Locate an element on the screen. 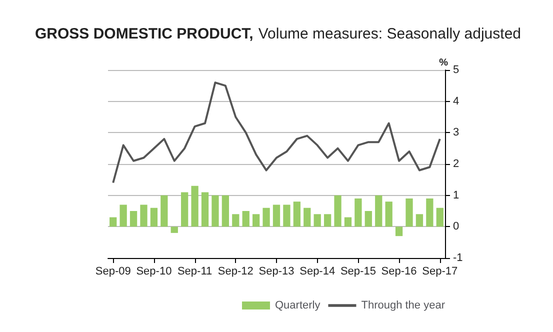 The height and width of the screenshot is (332, 553). y-tick-label: 5 is located at coordinates (456, 70).